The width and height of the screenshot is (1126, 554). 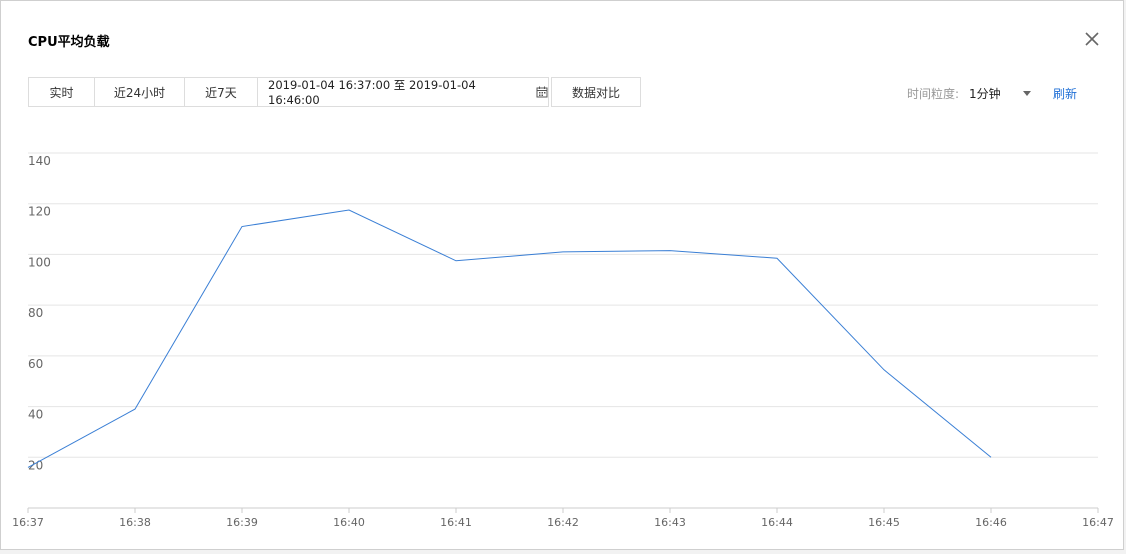 What do you see at coordinates (39, 161) in the screenshot?
I see `y-tick-label: 140` at bounding box center [39, 161].